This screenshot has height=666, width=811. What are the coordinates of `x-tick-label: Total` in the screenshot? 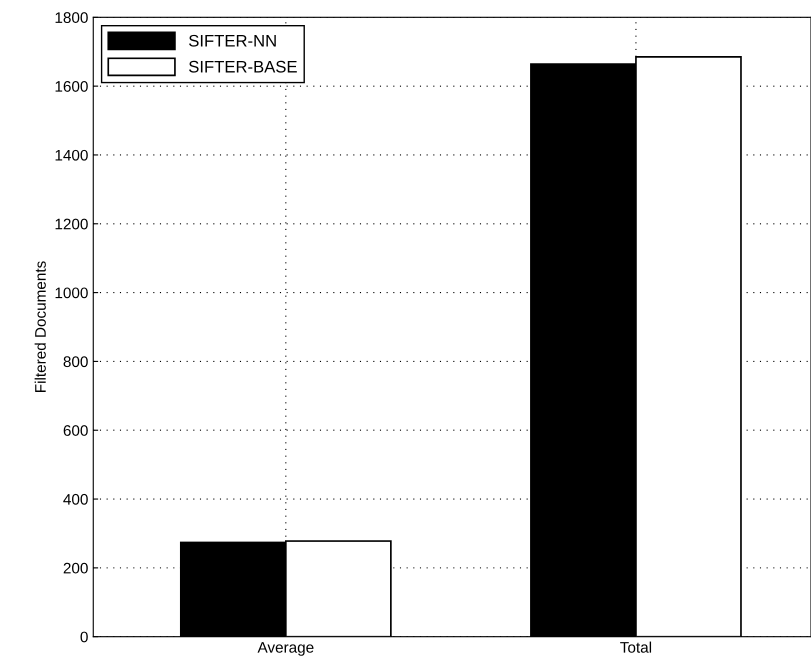 It's located at (636, 647).